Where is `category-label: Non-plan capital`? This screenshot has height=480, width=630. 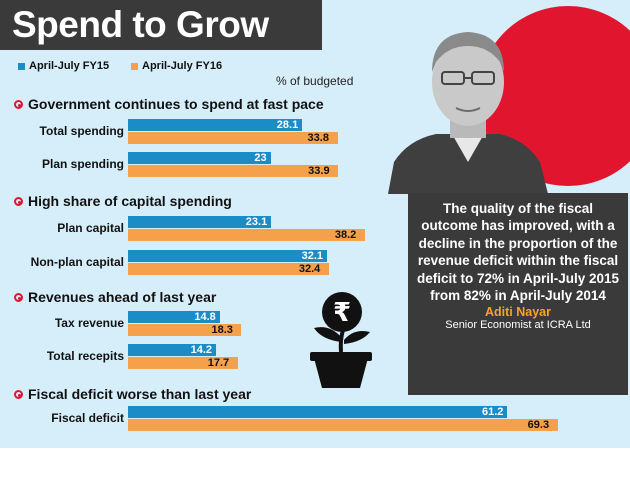 category-label: Non-plan capital is located at coordinates (77, 262).